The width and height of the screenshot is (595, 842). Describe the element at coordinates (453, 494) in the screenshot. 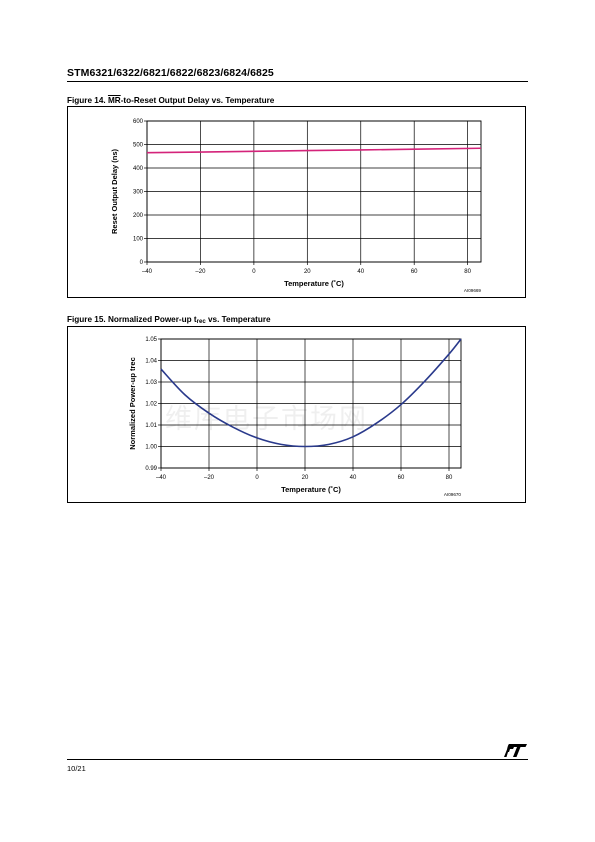

I see `figure-code: AI09670` at that location.